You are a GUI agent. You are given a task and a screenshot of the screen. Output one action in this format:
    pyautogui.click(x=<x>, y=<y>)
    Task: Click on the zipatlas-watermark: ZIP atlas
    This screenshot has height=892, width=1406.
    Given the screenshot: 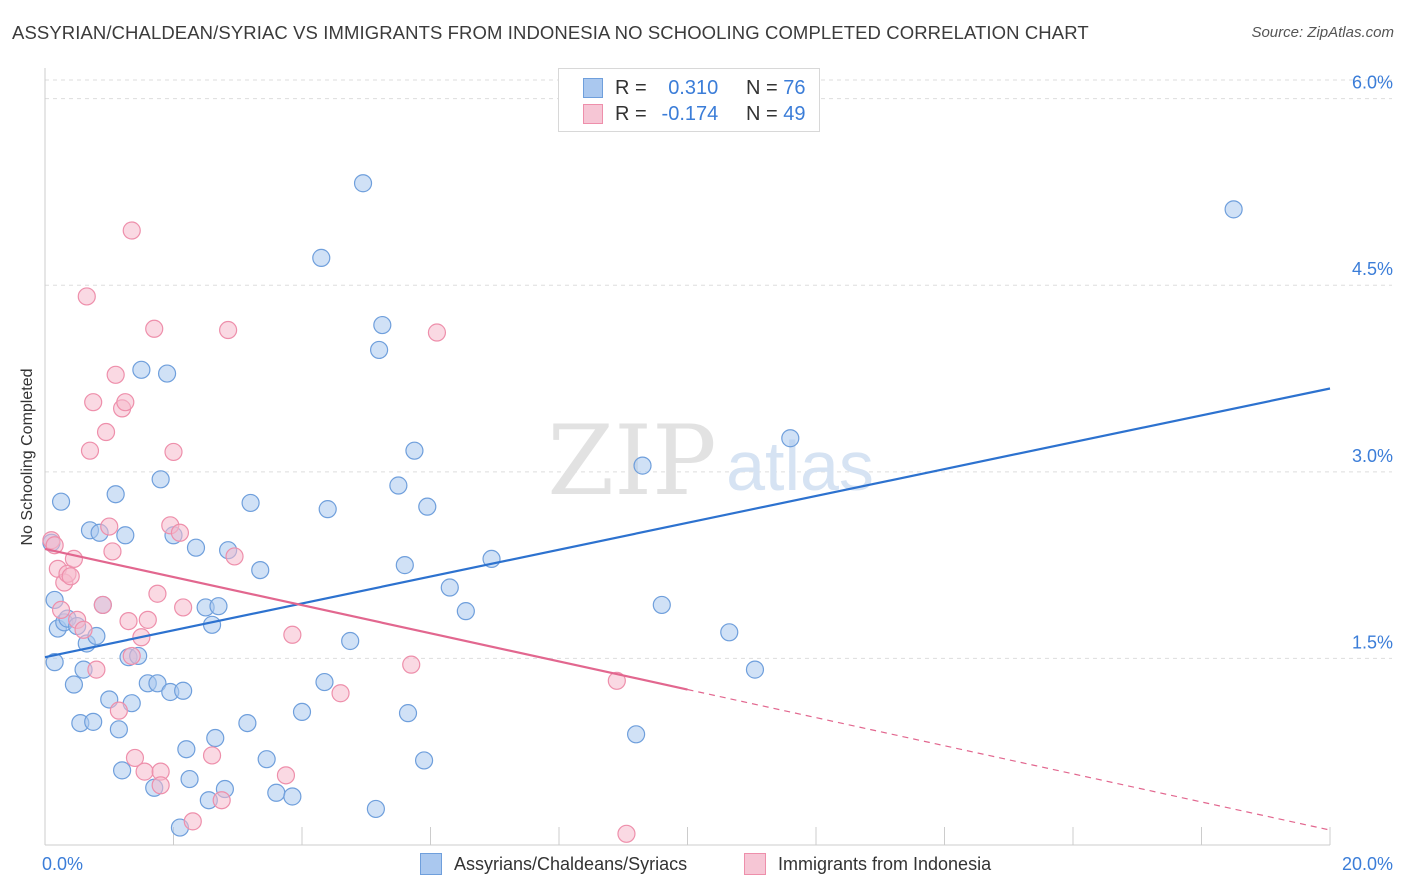 What is the action you would take?
    pyautogui.click(x=710, y=461)
    